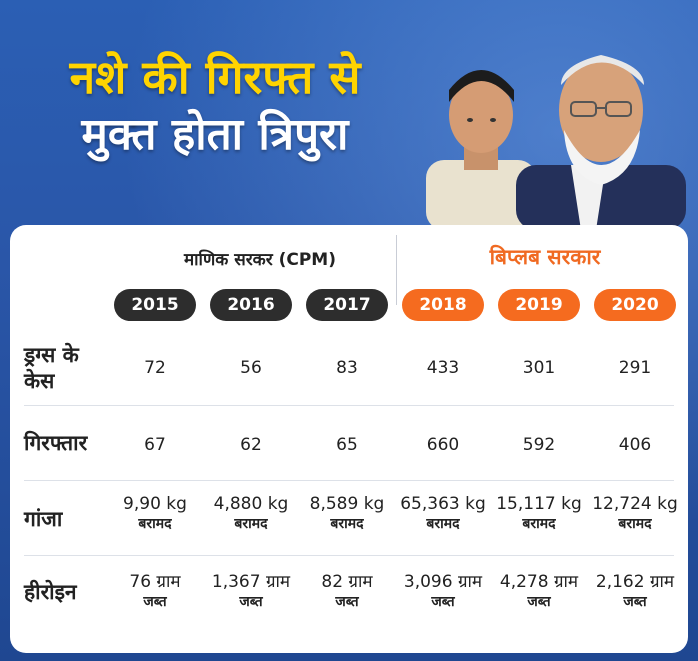 The width and height of the screenshot is (698, 661). Describe the element at coordinates (155, 445) in the screenshot. I see `table-cell: 67` at that location.